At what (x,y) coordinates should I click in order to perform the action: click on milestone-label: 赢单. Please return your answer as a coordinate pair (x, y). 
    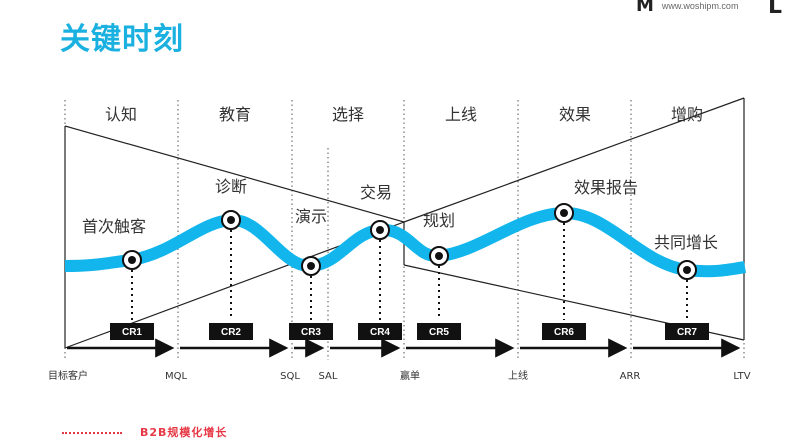
    Looking at the image, I should click on (410, 375).